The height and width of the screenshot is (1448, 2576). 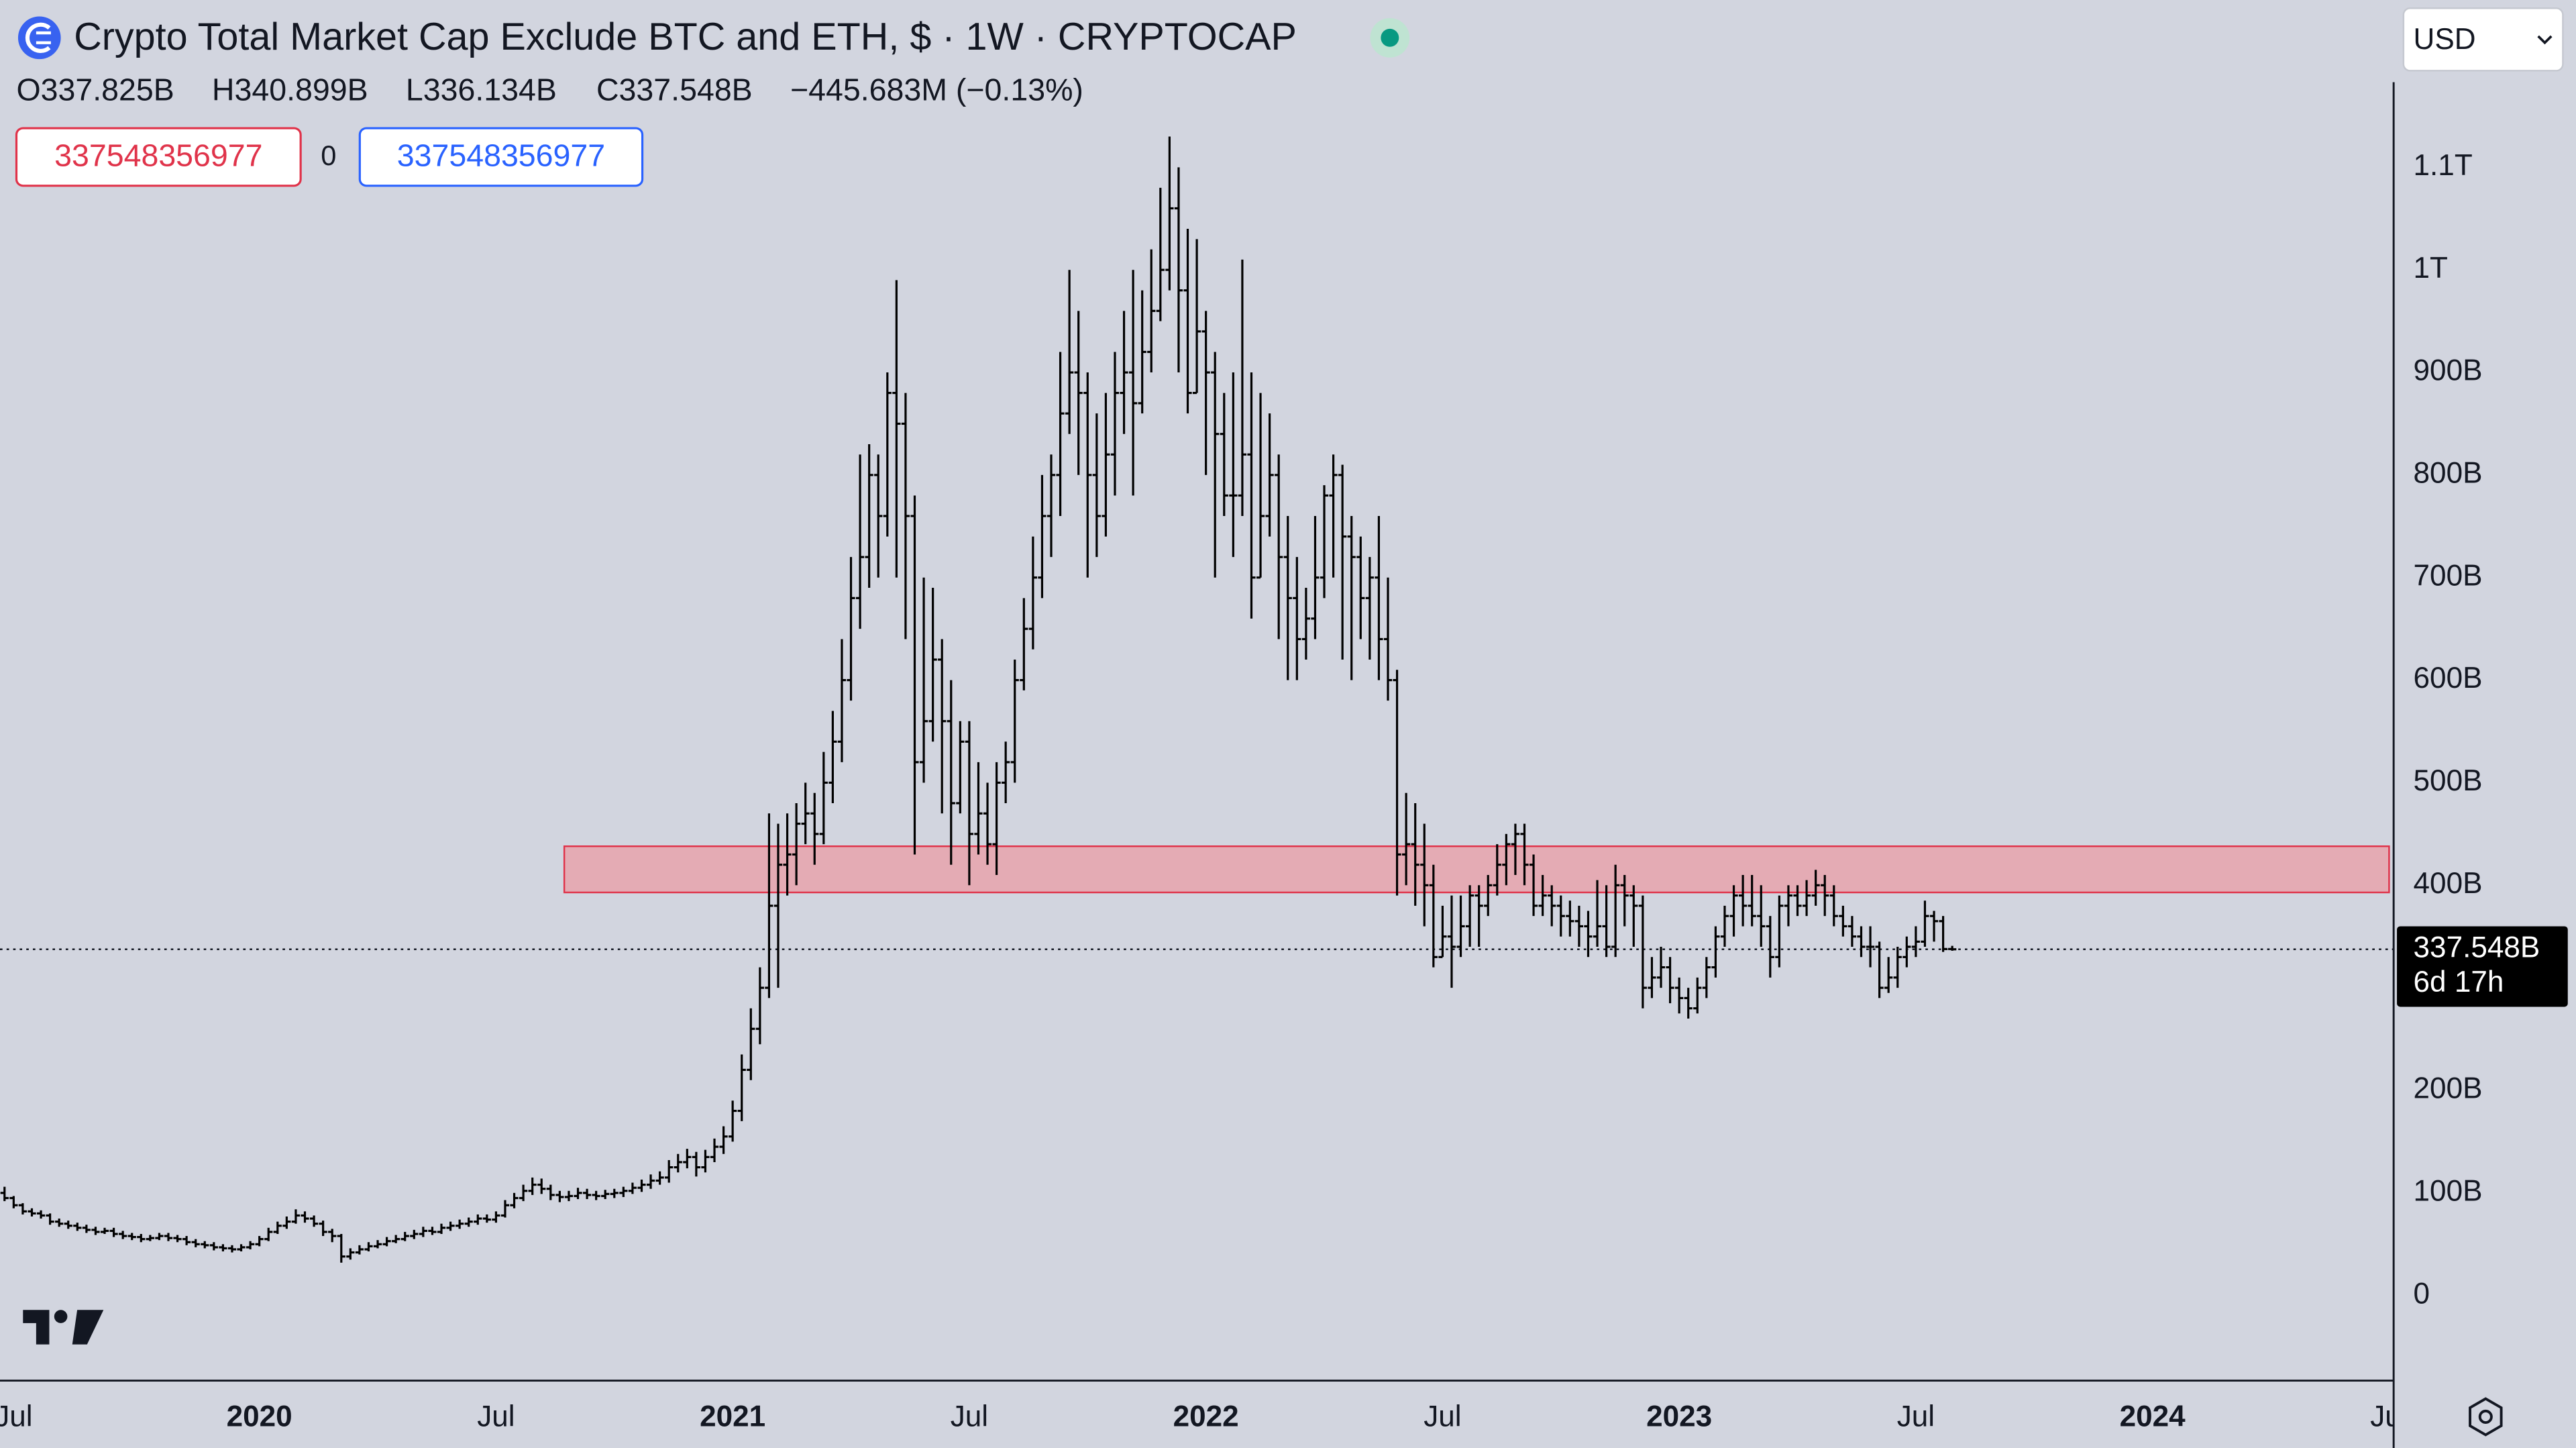 I want to click on y-tick-label: 400B, so click(x=2448, y=883).